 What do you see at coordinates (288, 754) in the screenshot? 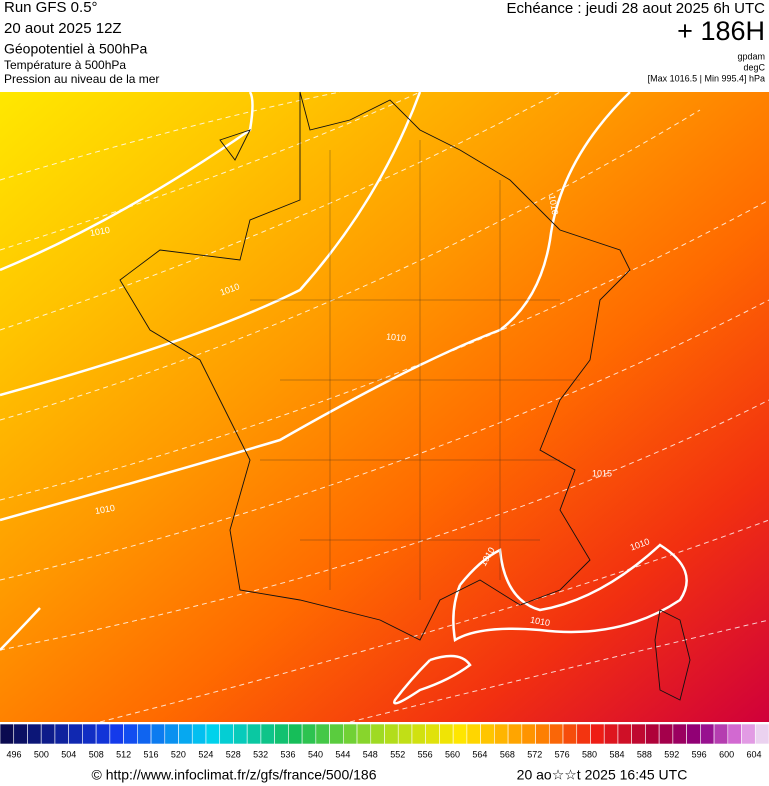
I see `color-label: 536` at bounding box center [288, 754].